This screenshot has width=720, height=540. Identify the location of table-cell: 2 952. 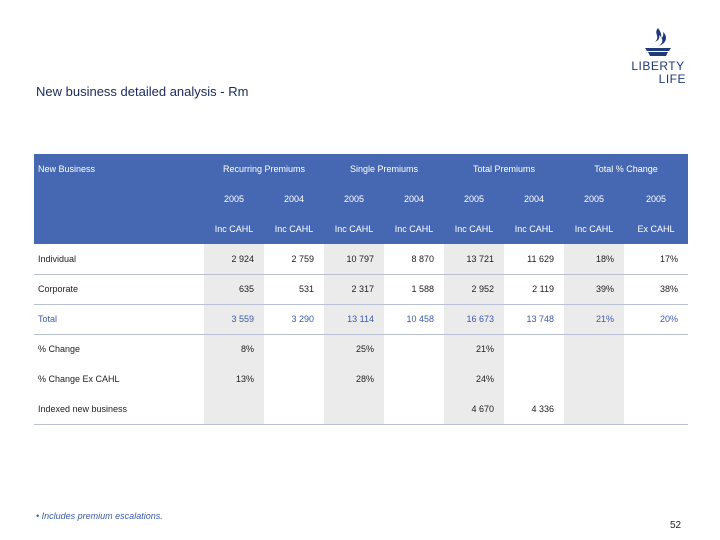
(474, 289).